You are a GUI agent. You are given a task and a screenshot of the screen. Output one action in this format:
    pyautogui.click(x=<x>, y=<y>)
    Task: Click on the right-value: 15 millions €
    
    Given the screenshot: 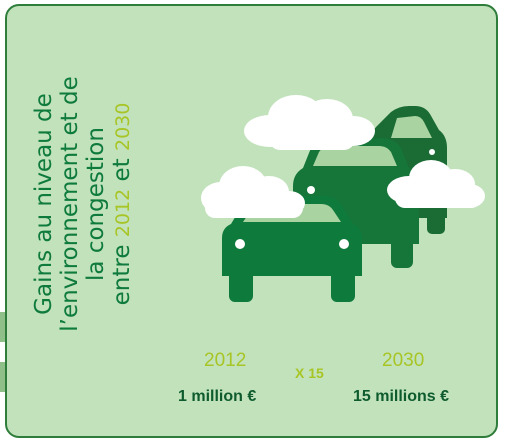 What is the action you would take?
    pyautogui.click(x=401, y=396)
    